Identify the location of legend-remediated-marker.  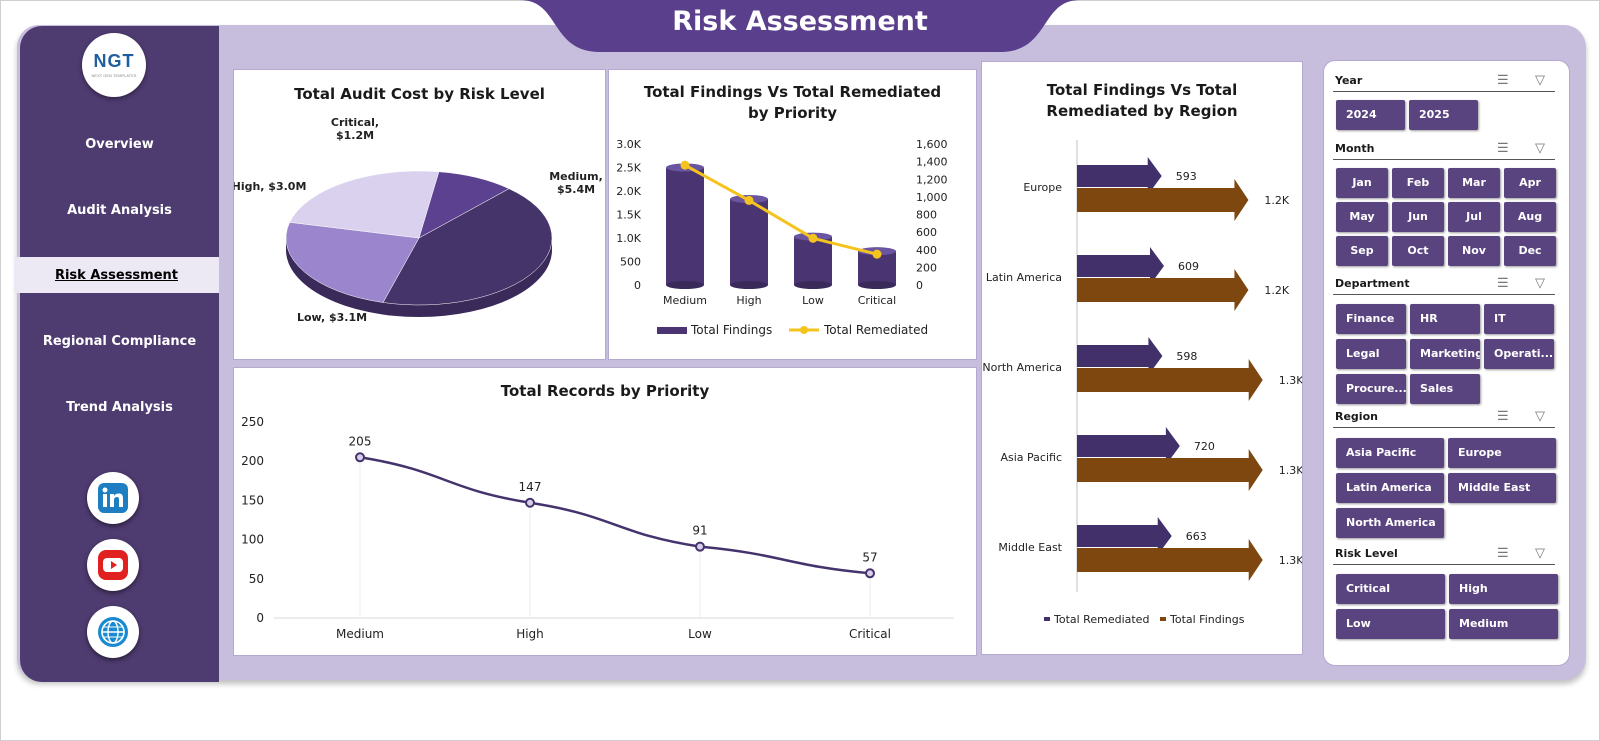
(804, 330).